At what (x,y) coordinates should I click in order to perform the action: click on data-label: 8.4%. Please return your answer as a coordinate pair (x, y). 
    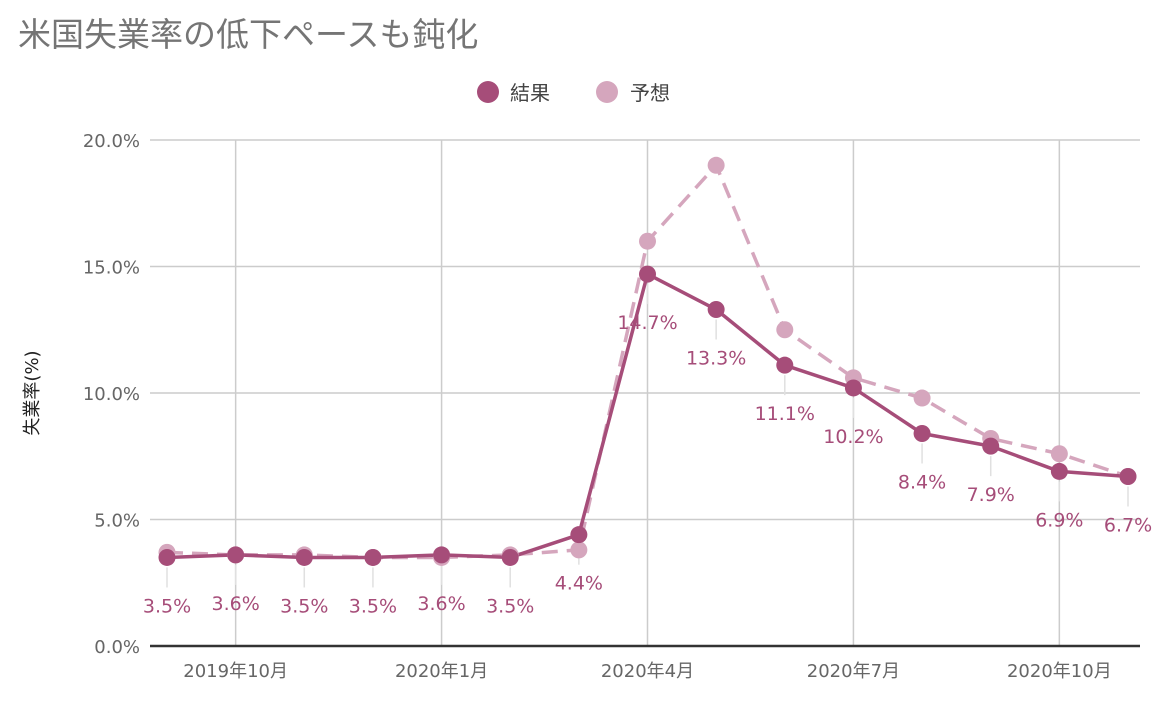
    Looking at the image, I should click on (922, 482).